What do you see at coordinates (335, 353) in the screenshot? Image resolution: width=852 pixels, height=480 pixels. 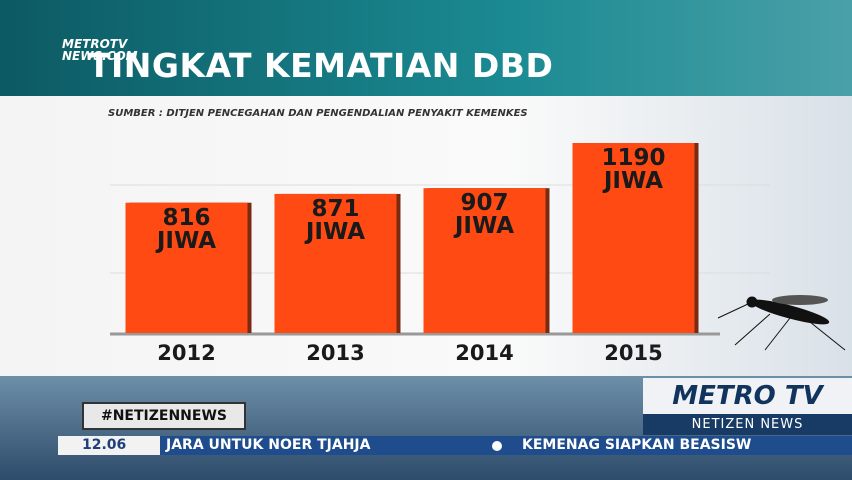 I see `x-tick-label: 2013` at bounding box center [335, 353].